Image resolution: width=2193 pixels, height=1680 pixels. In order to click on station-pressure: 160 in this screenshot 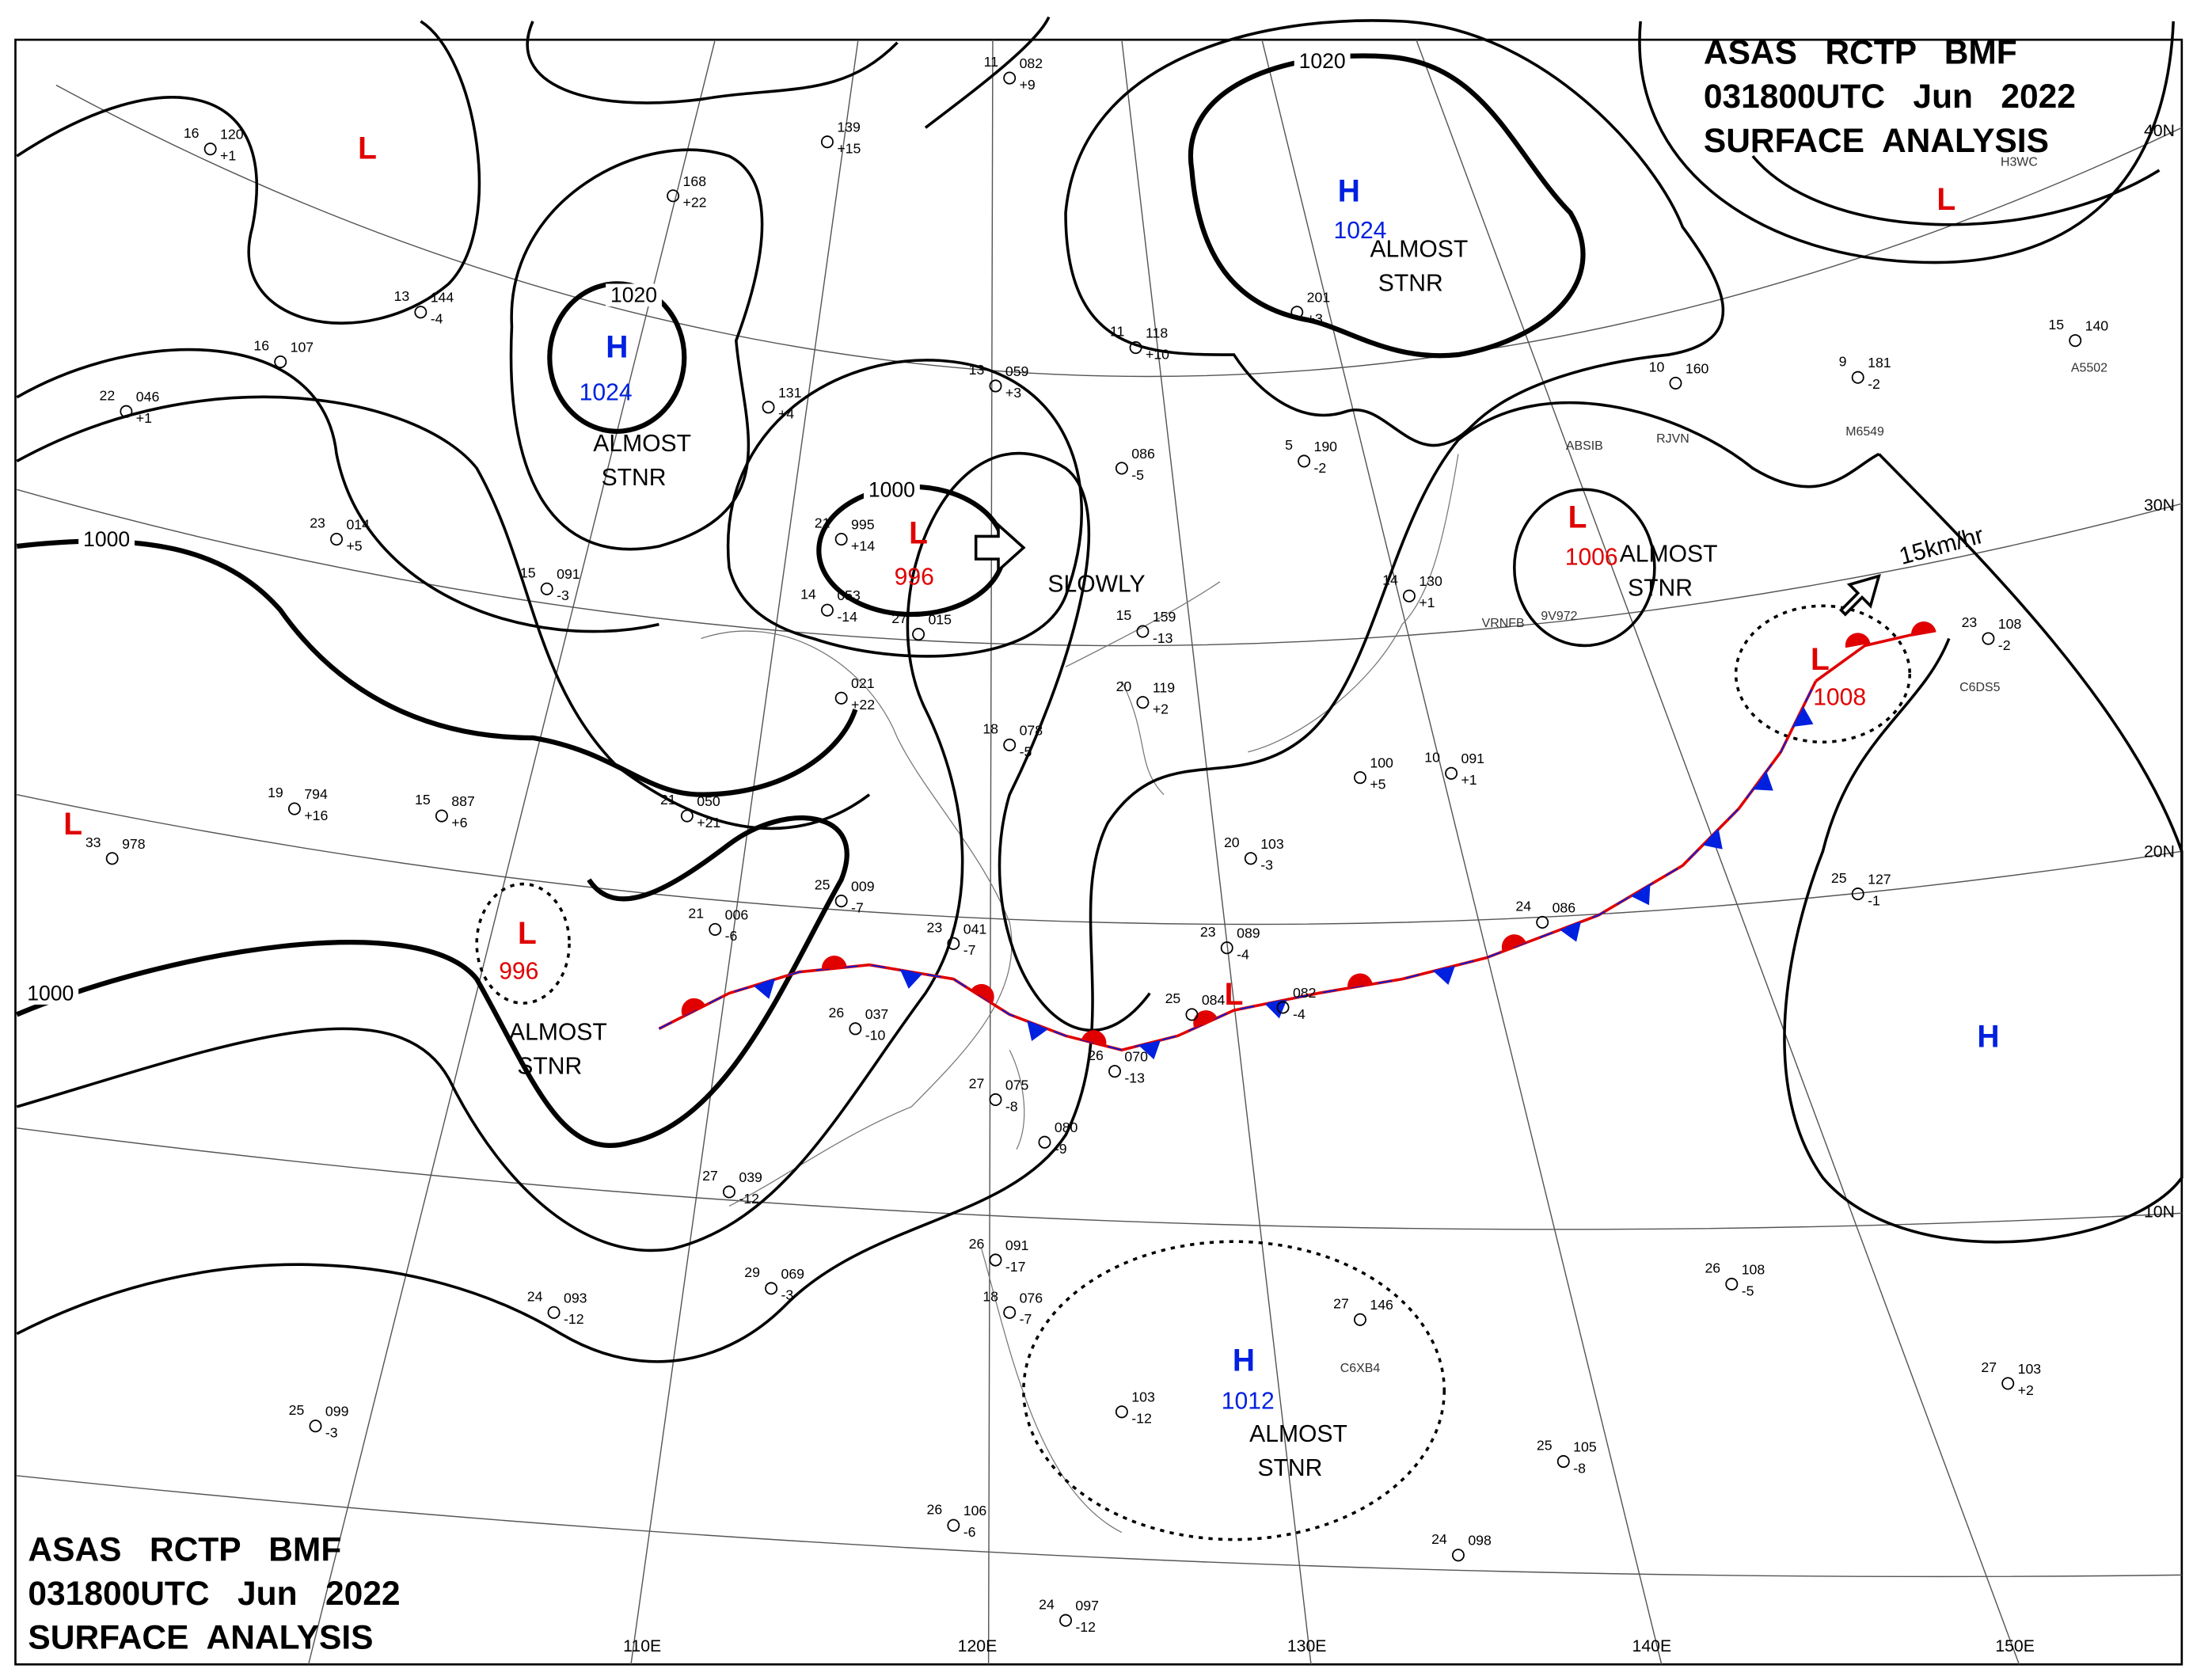, I will do `click(1697, 368)`.